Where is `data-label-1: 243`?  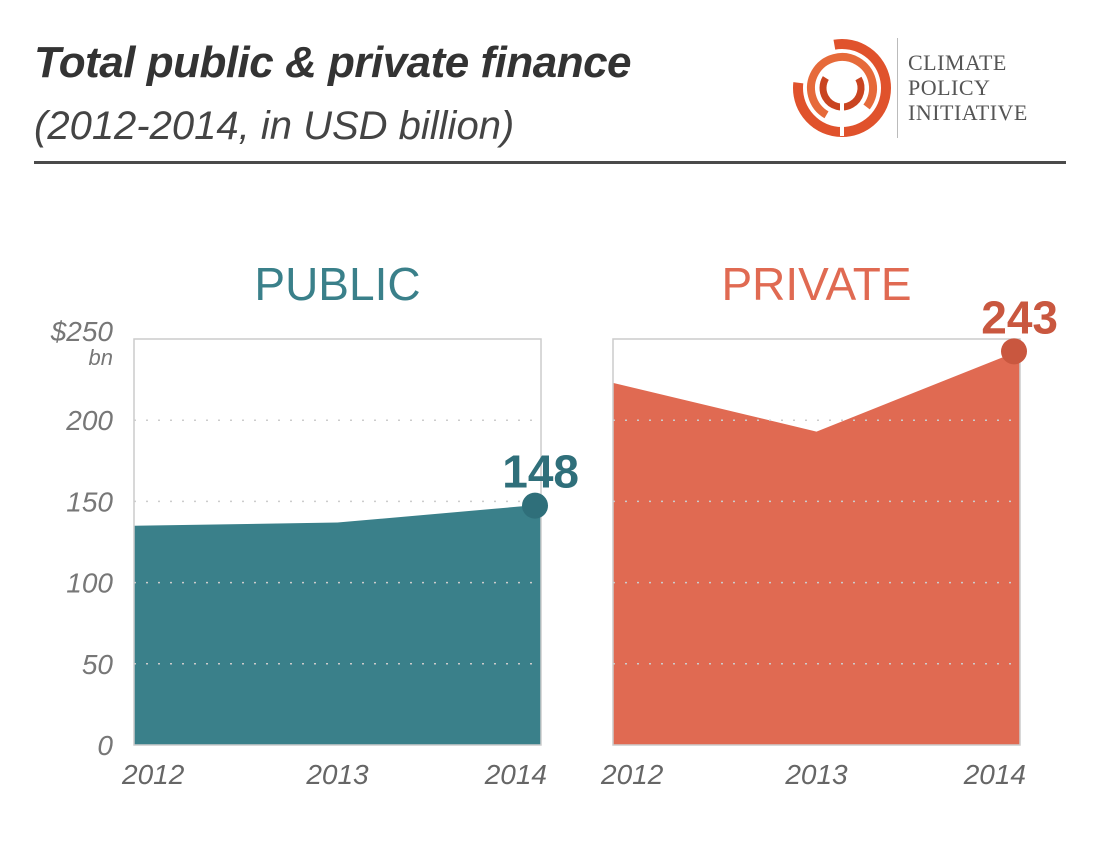 data-label-1: 243 is located at coordinates (1019, 317).